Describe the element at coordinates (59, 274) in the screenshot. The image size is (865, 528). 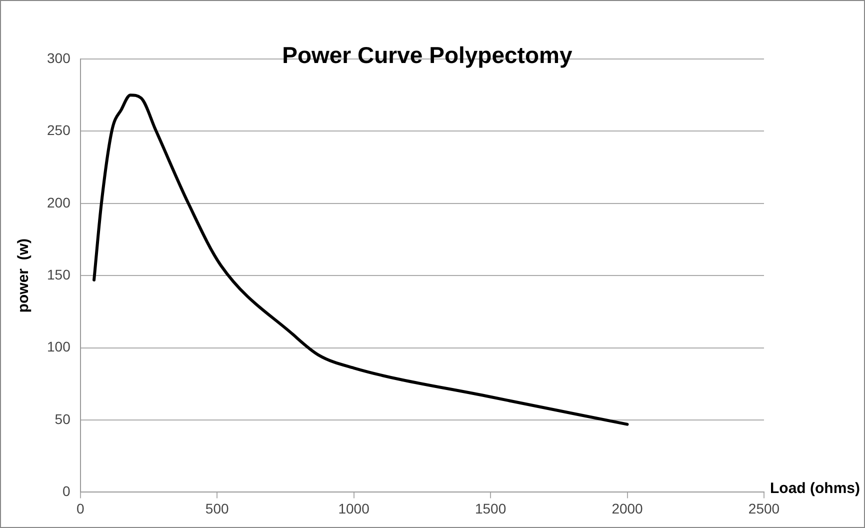
I see `y-tick-label: 150` at that location.